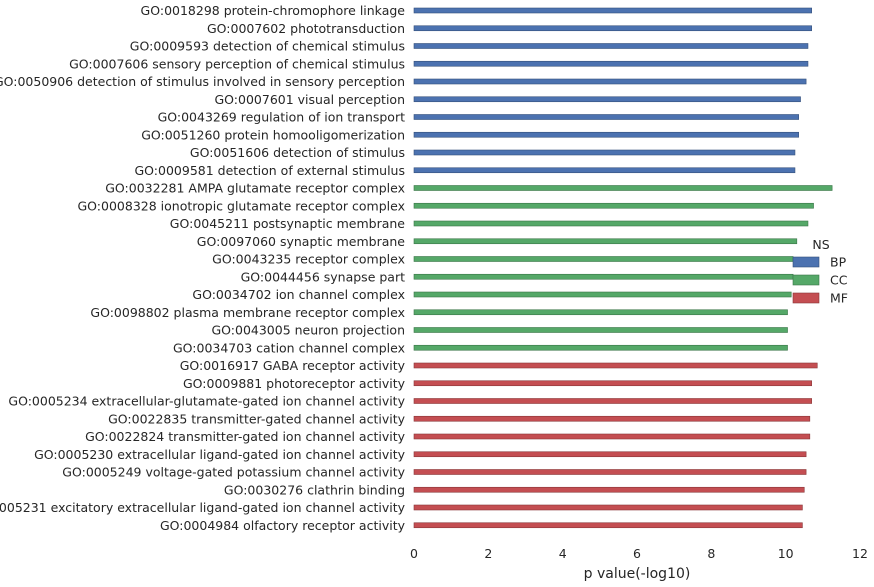  Describe the element at coordinates (820, 244) in the screenshot. I see `legend-title: NS` at that location.